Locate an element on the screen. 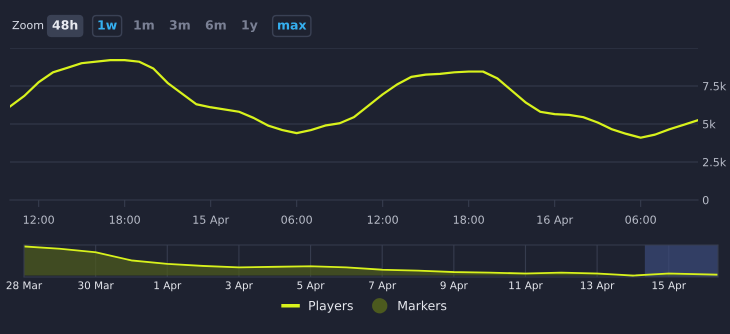 This screenshot has height=334, width=730. x-tick-label: 5 Apr is located at coordinates (311, 286).